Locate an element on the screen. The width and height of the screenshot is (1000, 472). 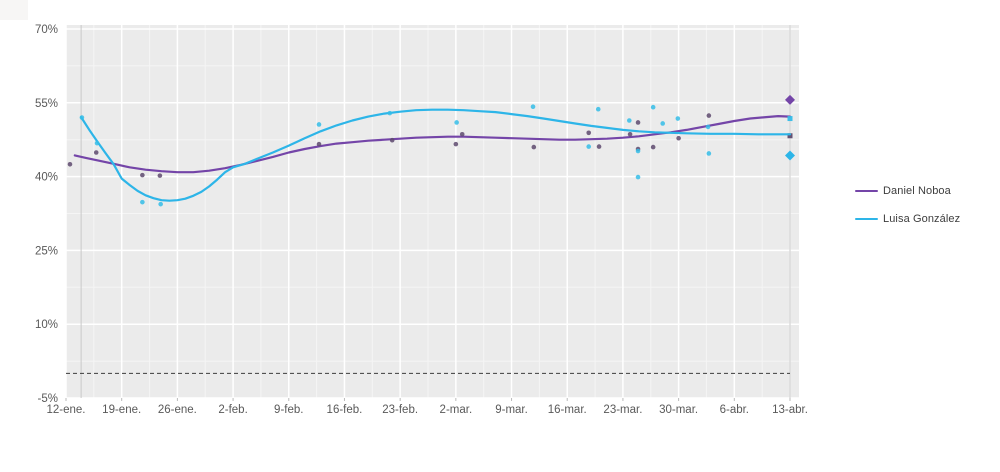
final-poll-square-daniel-noboa is located at coordinates (790, 136).